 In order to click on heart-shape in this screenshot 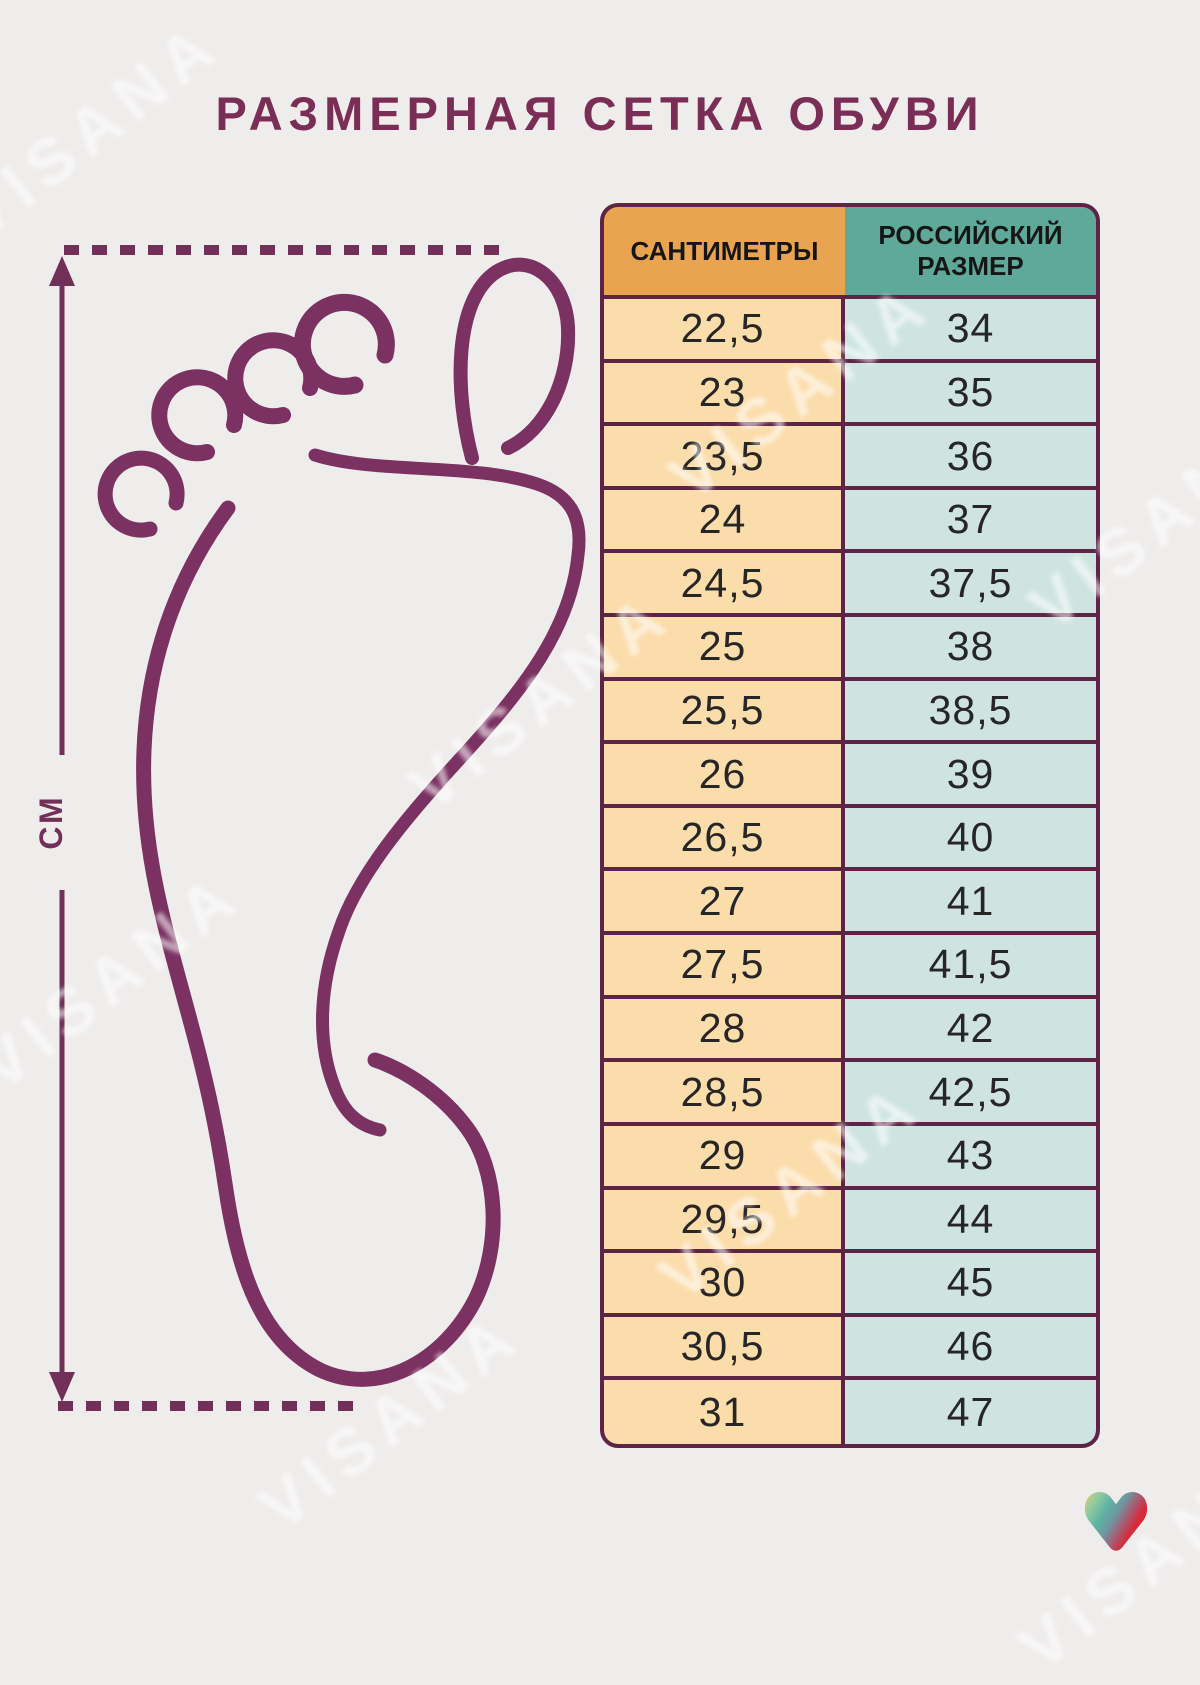, I will do `click(1116, 1521)`.